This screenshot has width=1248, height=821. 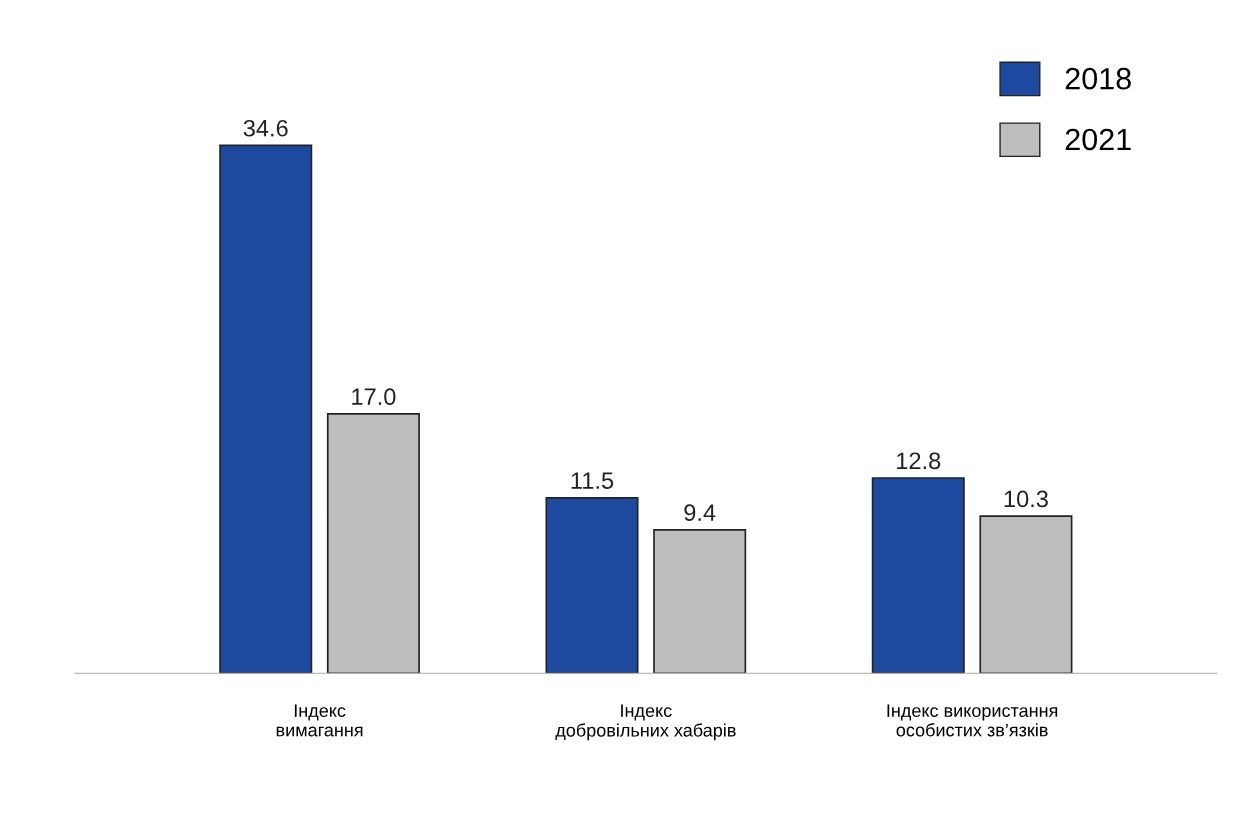 What do you see at coordinates (972, 720) in the screenshot?
I see `x-tick-label: Індекс використання особистих зв’язків` at bounding box center [972, 720].